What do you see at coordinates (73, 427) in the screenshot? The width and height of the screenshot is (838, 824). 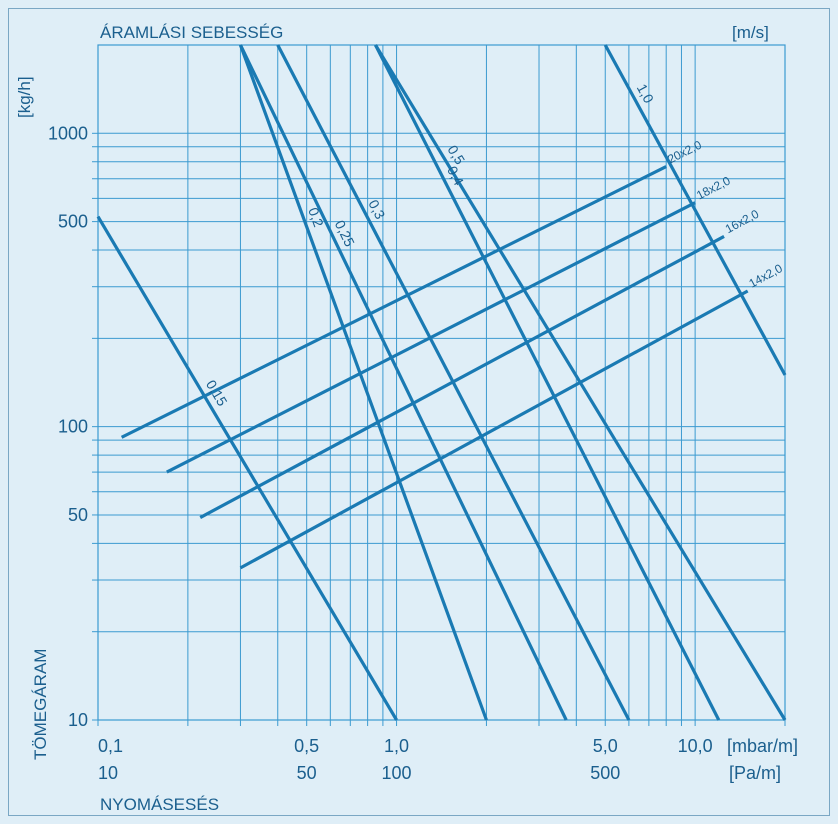 I see `y-tick-label: 100` at bounding box center [73, 427].